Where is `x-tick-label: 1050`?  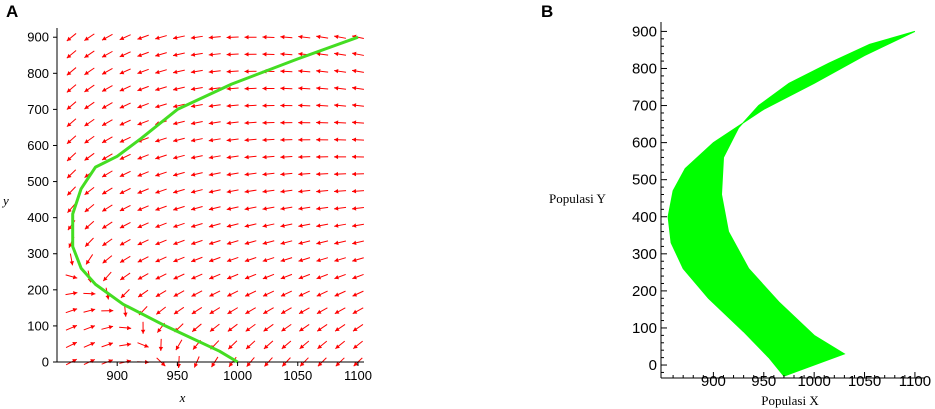
x-tick-label: 1050 is located at coordinates (864, 381).